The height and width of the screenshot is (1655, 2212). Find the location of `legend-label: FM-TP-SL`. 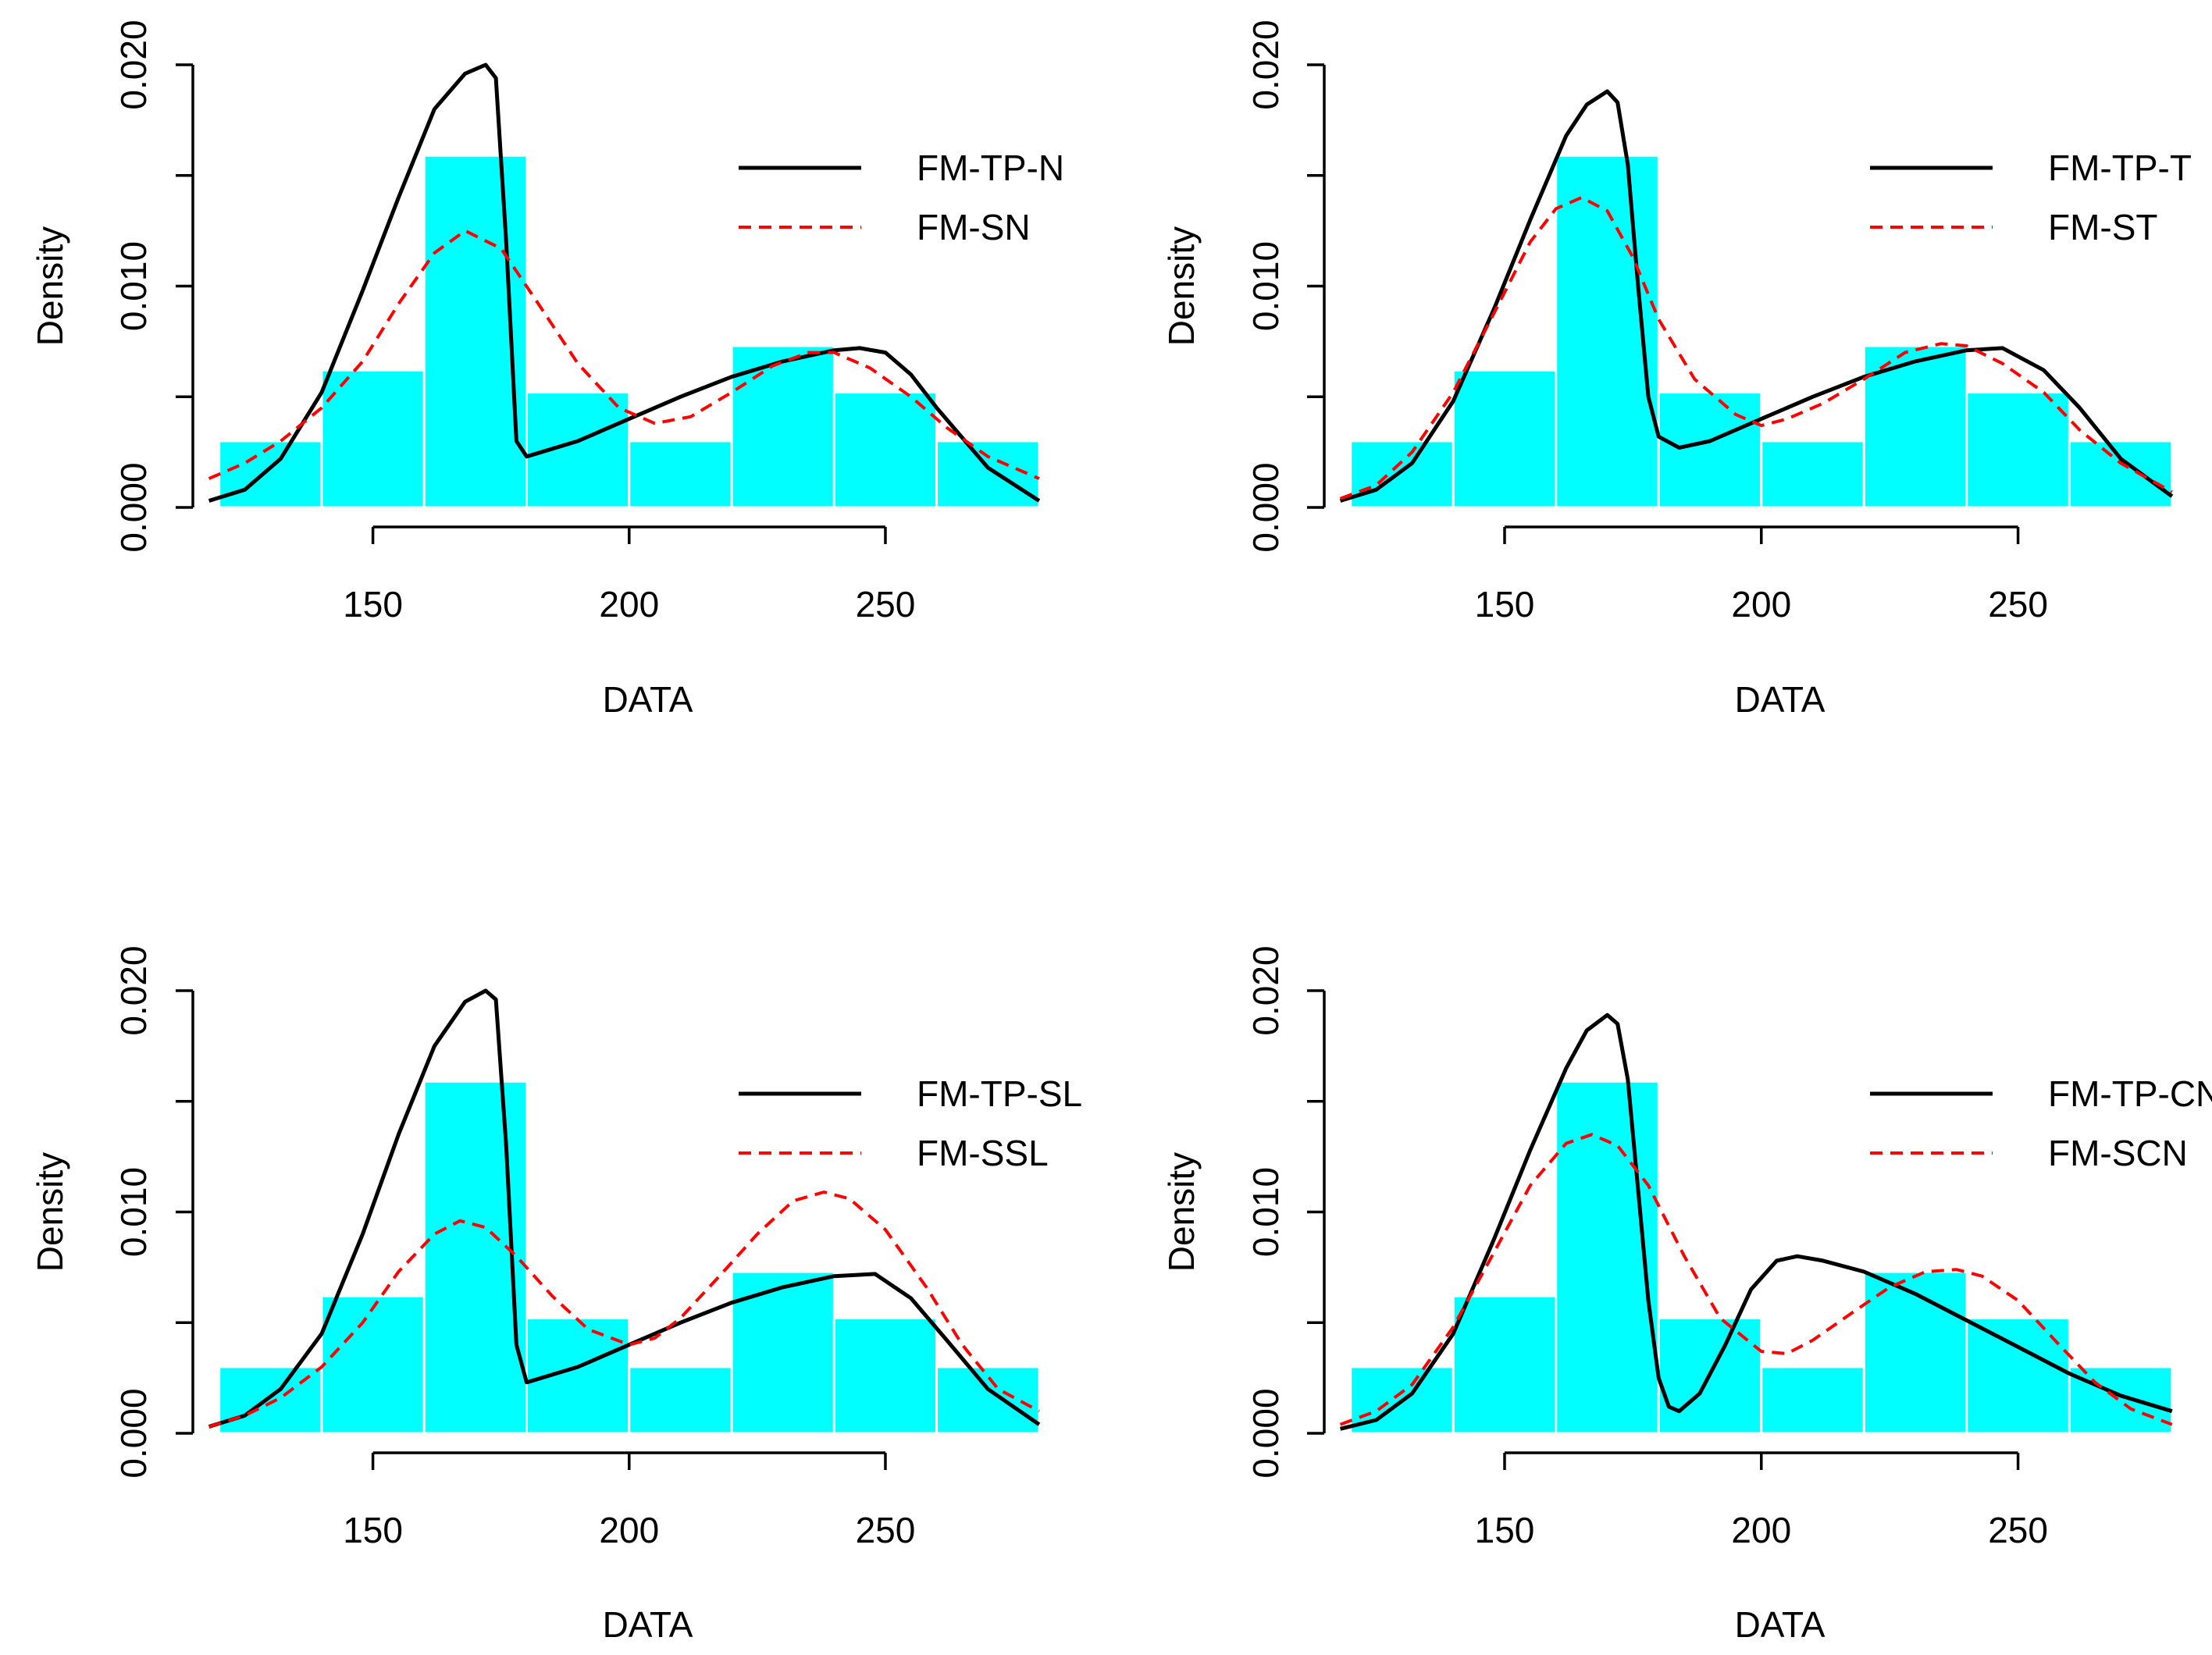

legend-label: FM-TP-SL is located at coordinates (1000, 1093).